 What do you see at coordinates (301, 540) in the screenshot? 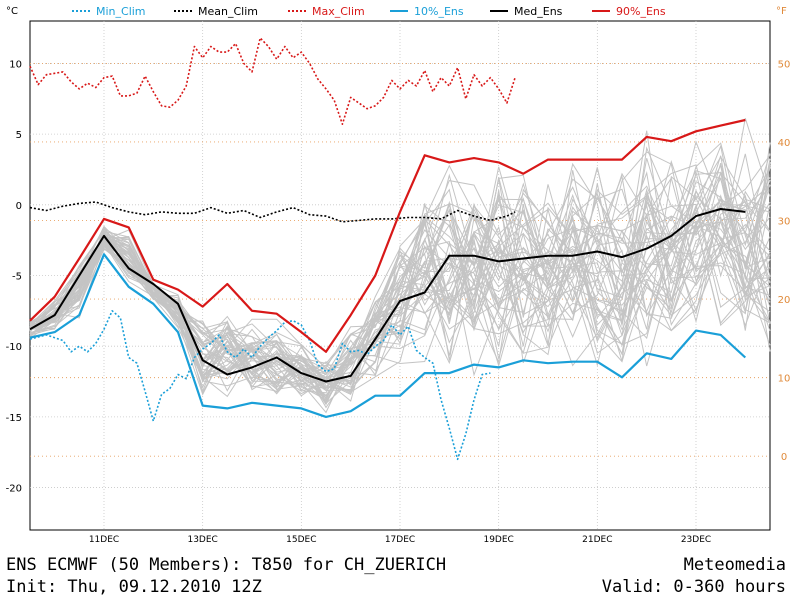
I see `x-tick-label: 15DEC` at bounding box center [301, 540].